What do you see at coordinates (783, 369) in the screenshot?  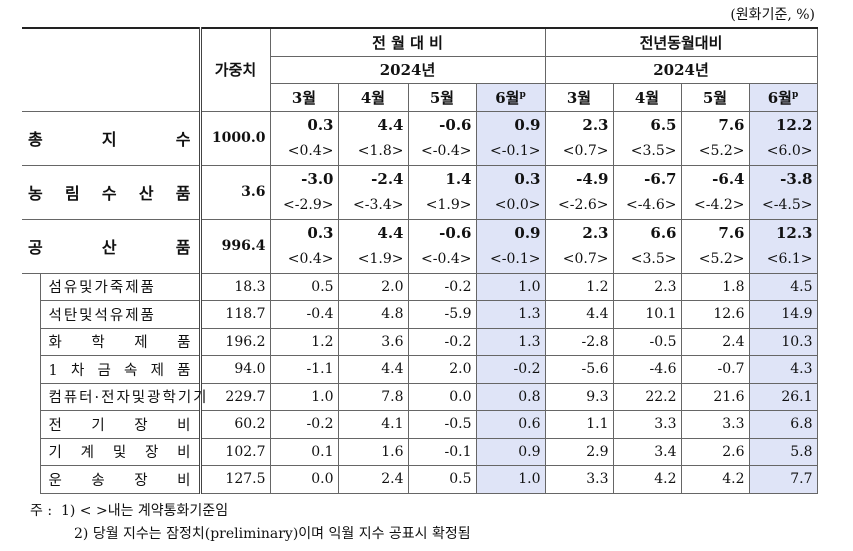 I see `value: 4.3` at bounding box center [783, 369].